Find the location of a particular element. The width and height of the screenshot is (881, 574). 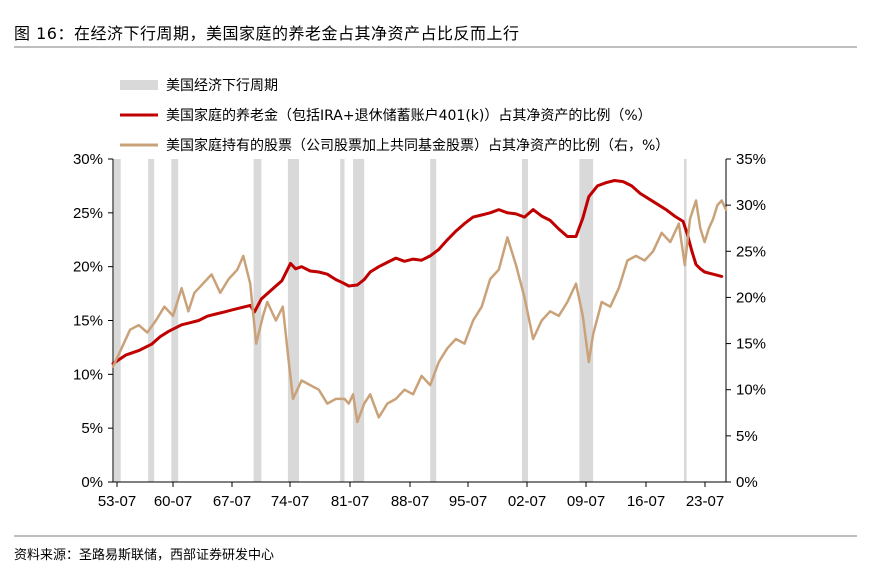

x-tick-label: 60-07 is located at coordinates (173, 501).